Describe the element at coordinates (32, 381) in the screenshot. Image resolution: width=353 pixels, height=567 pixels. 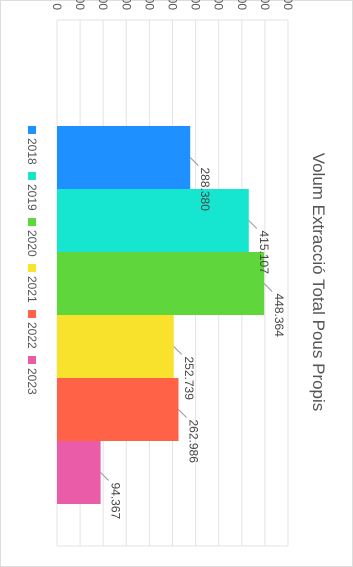
I see `legend-label: 2023` at that location.